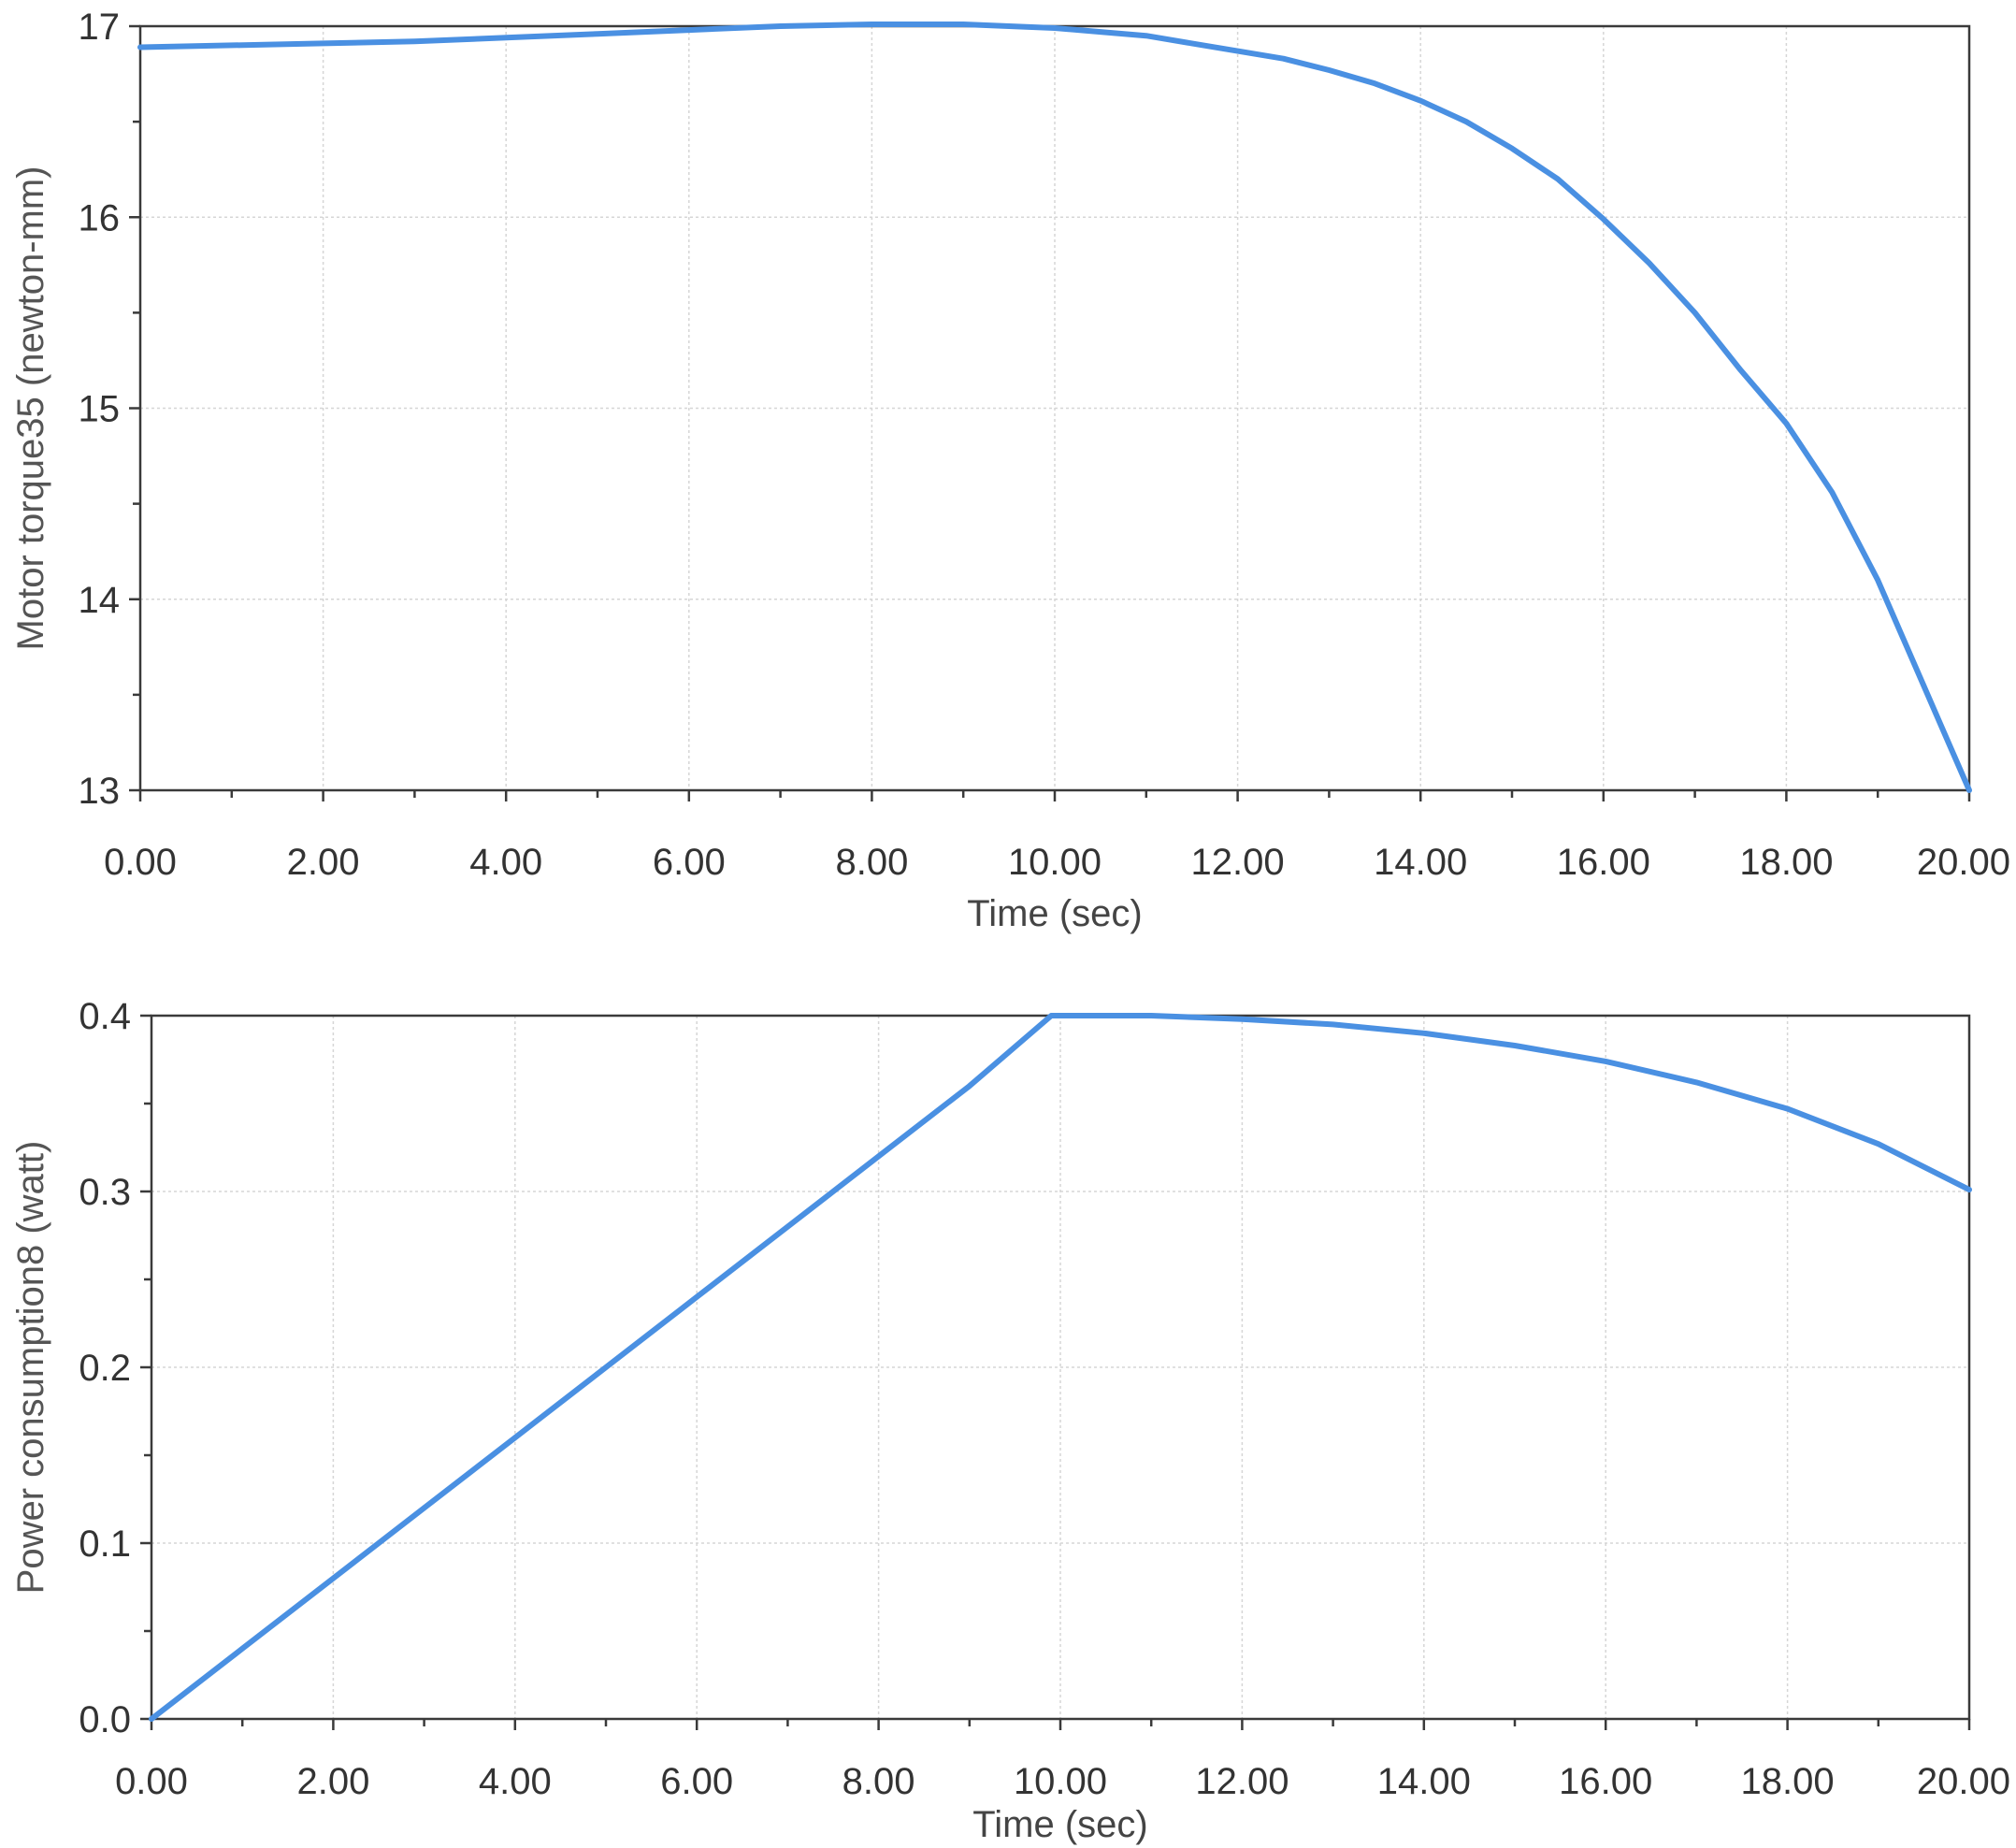 Image resolution: width=2016 pixels, height=1848 pixels. What do you see at coordinates (30, 1368) in the screenshot?
I see `power-y-axis-title: Power consumption8 (watt)` at bounding box center [30, 1368].